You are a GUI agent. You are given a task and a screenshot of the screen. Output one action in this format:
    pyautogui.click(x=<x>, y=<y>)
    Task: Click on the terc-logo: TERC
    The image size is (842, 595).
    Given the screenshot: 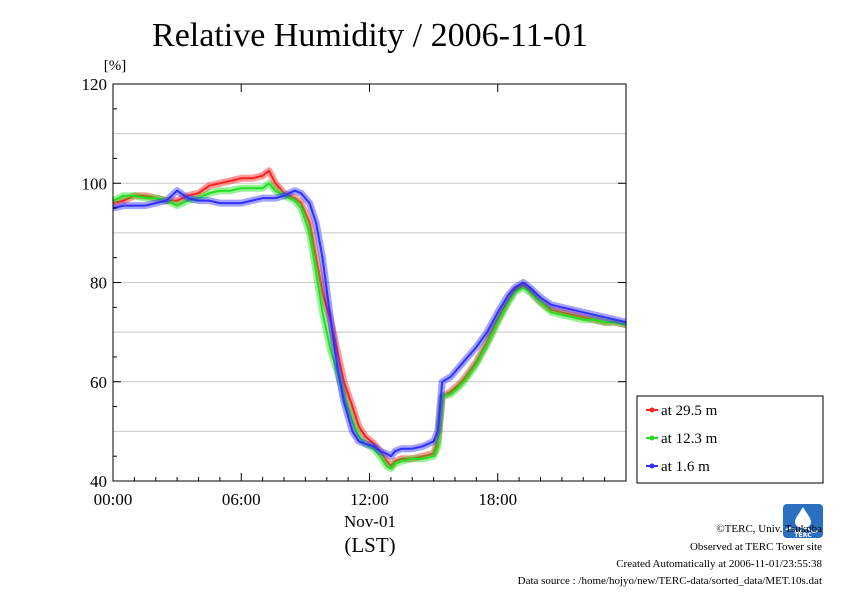 What is the action you would take?
    pyautogui.click(x=803, y=521)
    